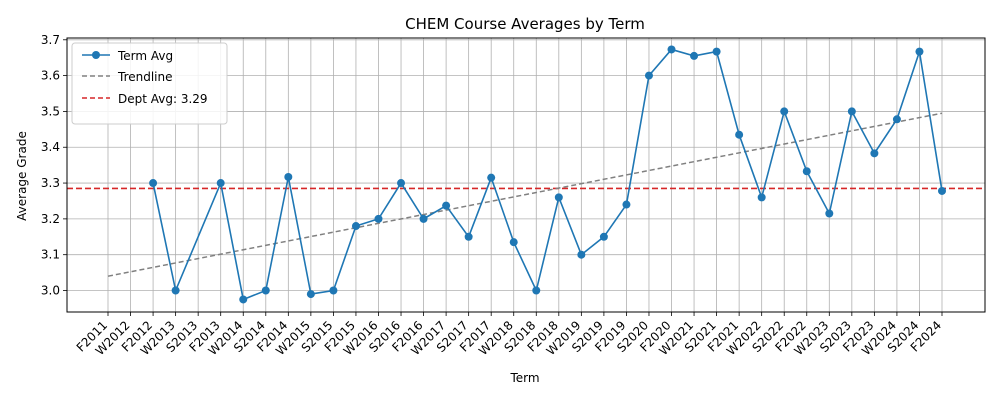 Image resolution: width=1000 pixels, height=400 pixels. What do you see at coordinates (524, 378) in the screenshot?
I see `x-axis-label: Term` at bounding box center [524, 378].